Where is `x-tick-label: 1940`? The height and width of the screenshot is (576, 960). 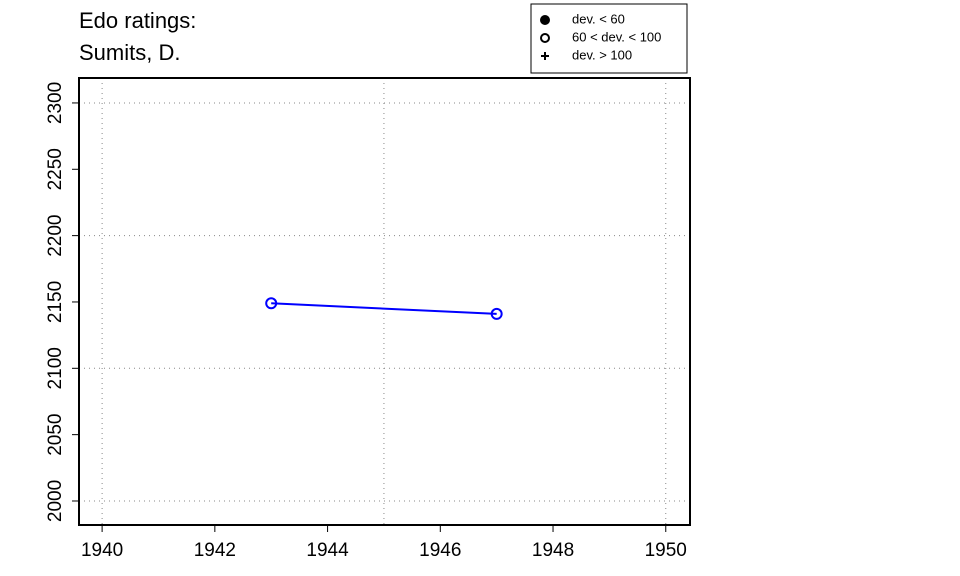 x-tick-label: 1940 is located at coordinates (102, 550).